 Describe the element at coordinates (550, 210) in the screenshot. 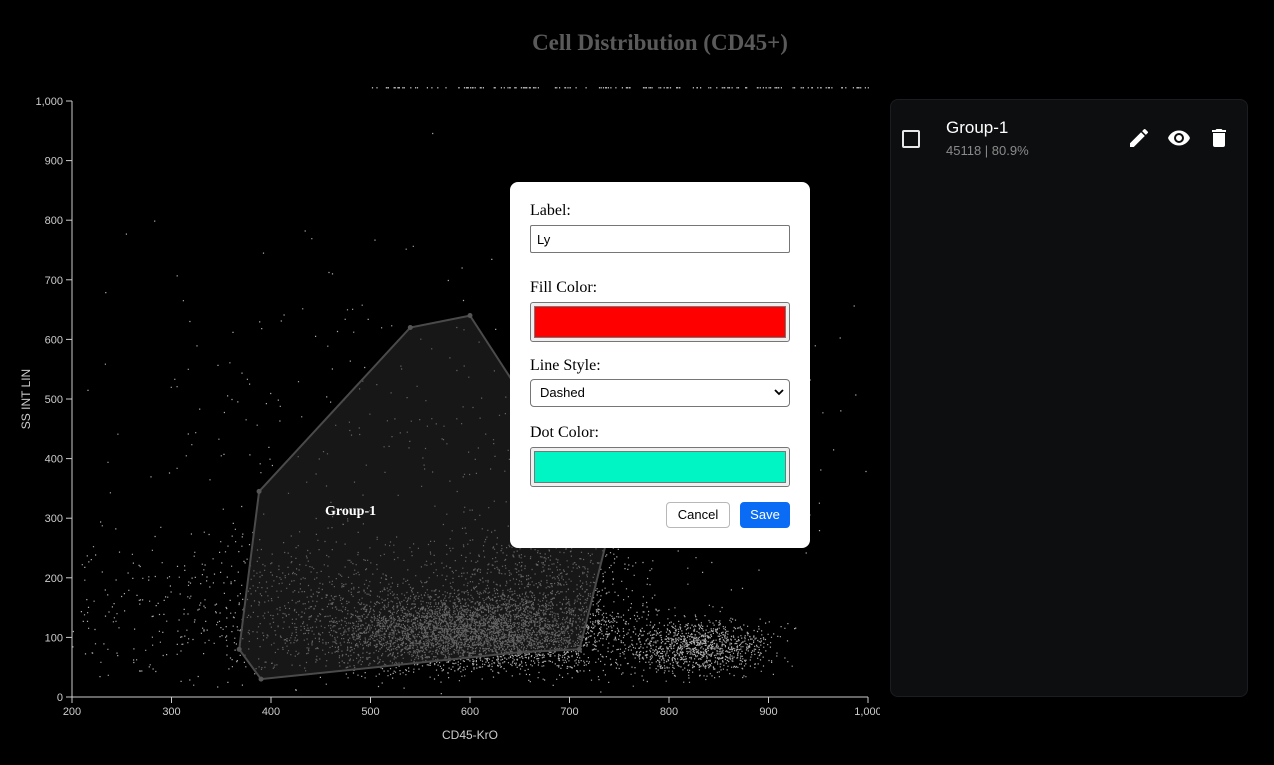

I see `label-caption: Label:` at that location.